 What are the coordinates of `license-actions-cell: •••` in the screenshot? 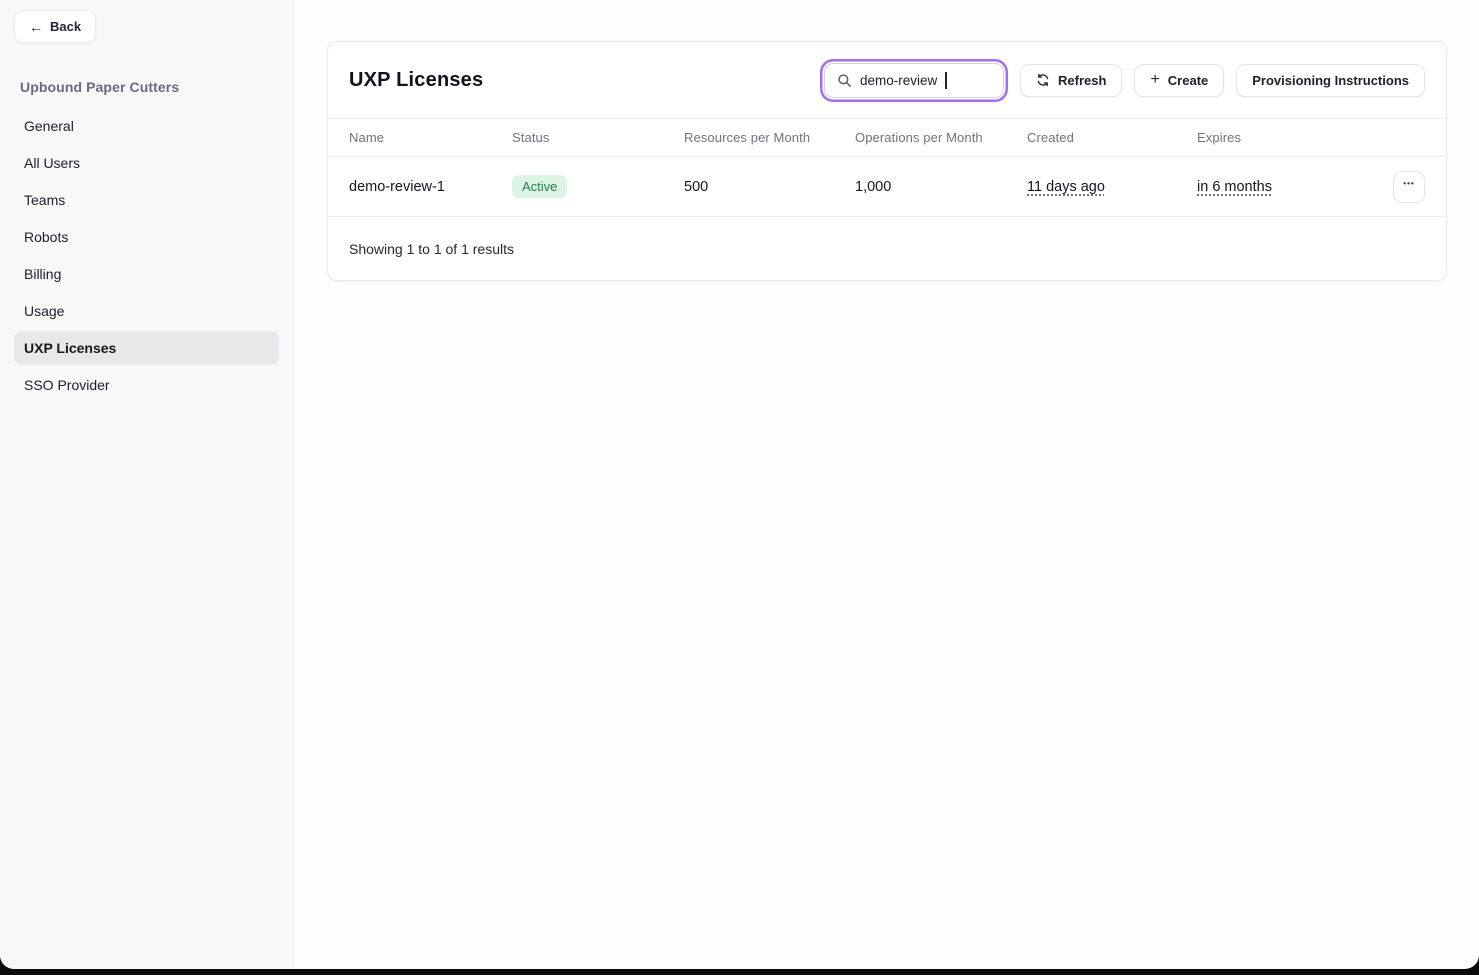 It's located at (1403, 186).